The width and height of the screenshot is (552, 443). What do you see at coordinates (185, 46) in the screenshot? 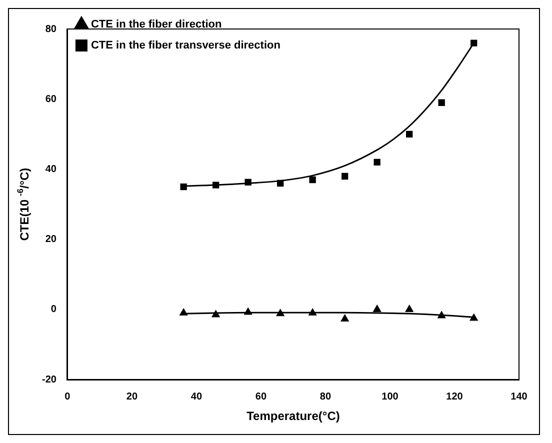
I see `legend-label: CTE in the fiber transverse direction` at bounding box center [185, 46].